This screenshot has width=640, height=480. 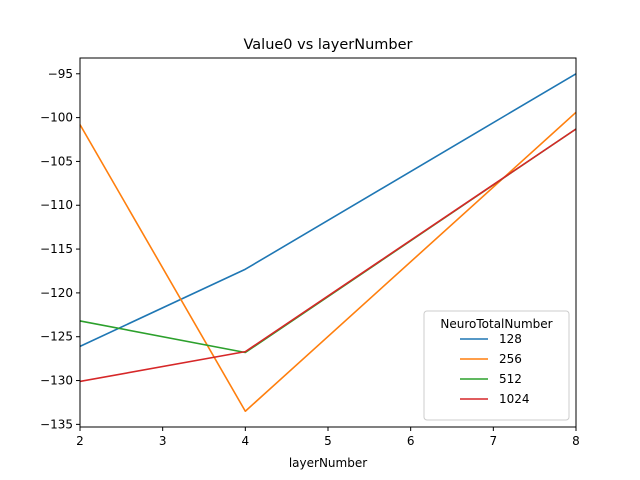 I want to click on x-tick-label: 4, so click(x=246, y=441).